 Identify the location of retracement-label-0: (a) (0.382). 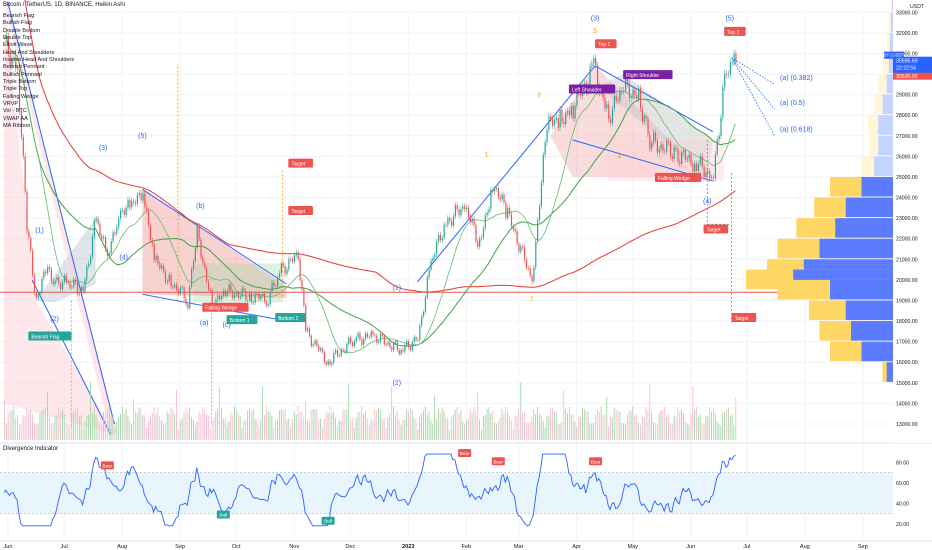
(796, 78).